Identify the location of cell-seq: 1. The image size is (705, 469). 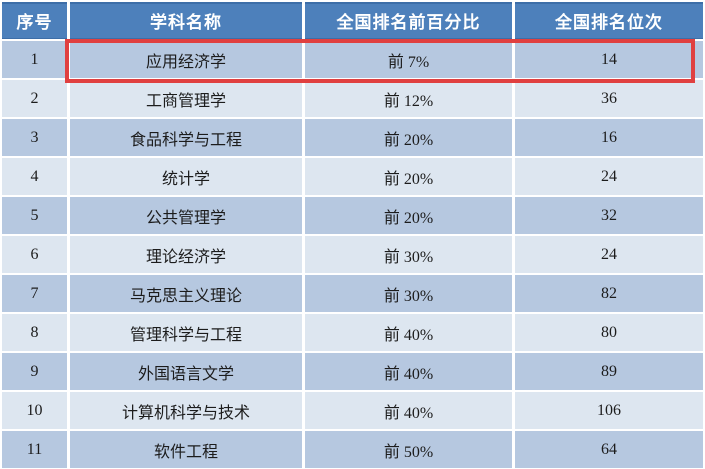
(34, 60).